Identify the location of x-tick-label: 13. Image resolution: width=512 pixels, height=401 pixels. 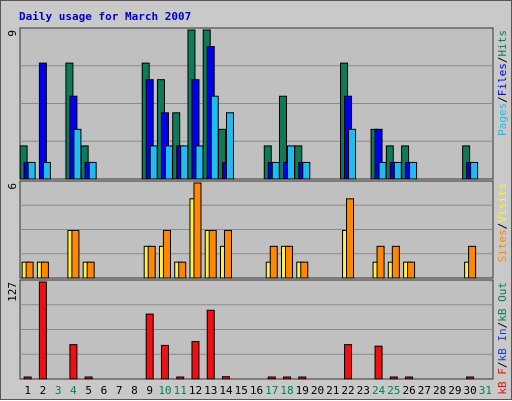
(210, 390).